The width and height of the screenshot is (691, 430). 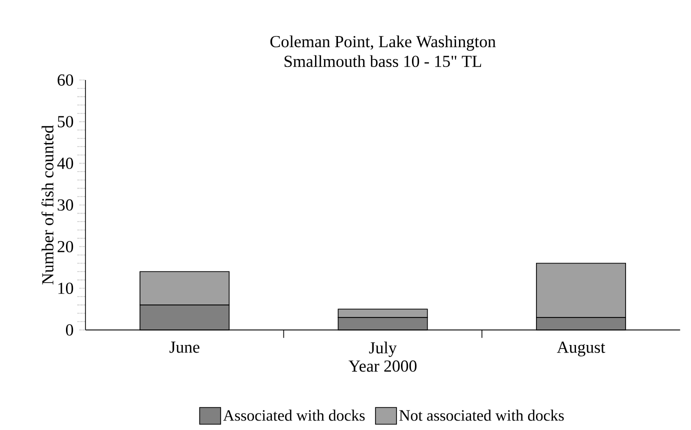 What do you see at coordinates (382, 366) in the screenshot?
I see `x-axis-title: Year 2000` at bounding box center [382, 366].